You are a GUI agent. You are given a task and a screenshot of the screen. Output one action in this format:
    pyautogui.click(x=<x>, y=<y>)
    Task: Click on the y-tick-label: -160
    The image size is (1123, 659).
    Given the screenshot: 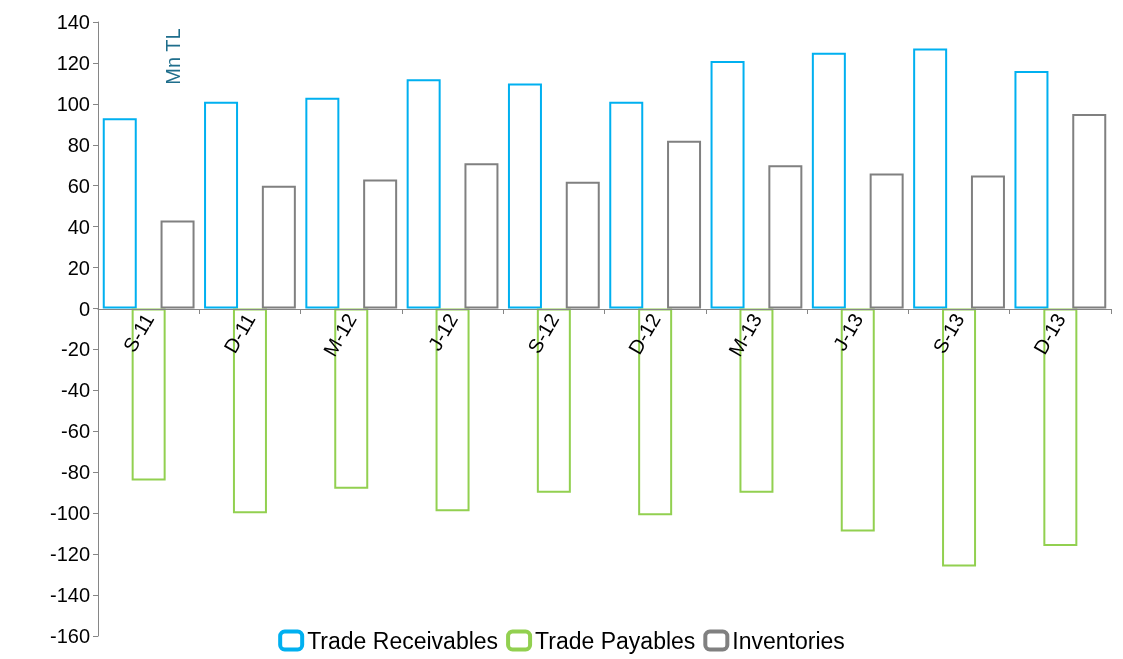 What is the action you would take?
    pyautogui.click(x=69, y=636)
    